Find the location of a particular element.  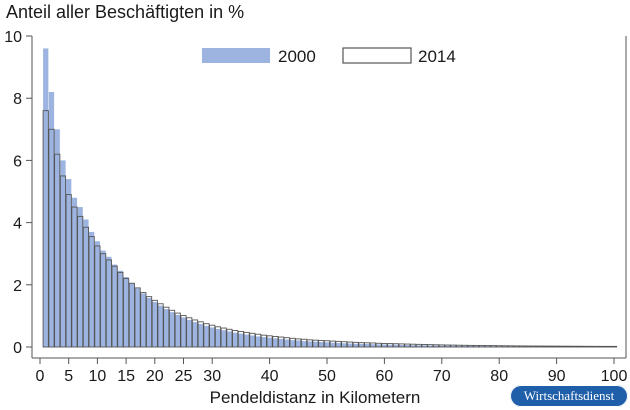

y-axis-label: Anteil aller Beschäftigten in % is located at coordinates (125, 12).